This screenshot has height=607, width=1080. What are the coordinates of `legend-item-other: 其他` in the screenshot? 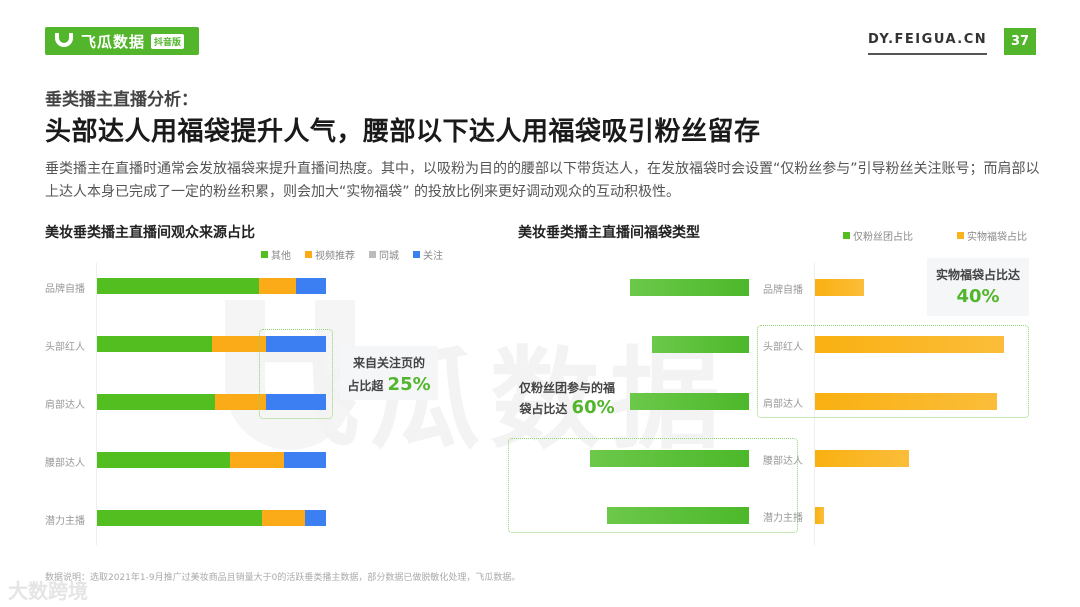 It's located at (276, 254).